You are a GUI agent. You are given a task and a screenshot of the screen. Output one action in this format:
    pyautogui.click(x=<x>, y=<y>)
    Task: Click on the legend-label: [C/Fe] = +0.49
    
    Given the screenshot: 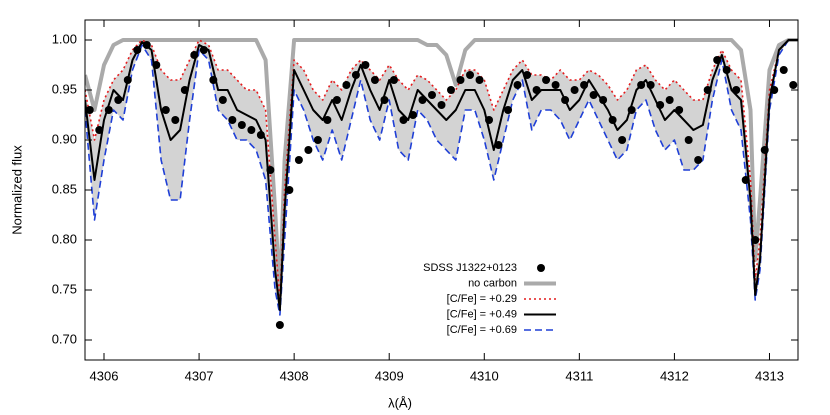 What is the action you would take?
    pyautogui.click(x=482, y=314)
    